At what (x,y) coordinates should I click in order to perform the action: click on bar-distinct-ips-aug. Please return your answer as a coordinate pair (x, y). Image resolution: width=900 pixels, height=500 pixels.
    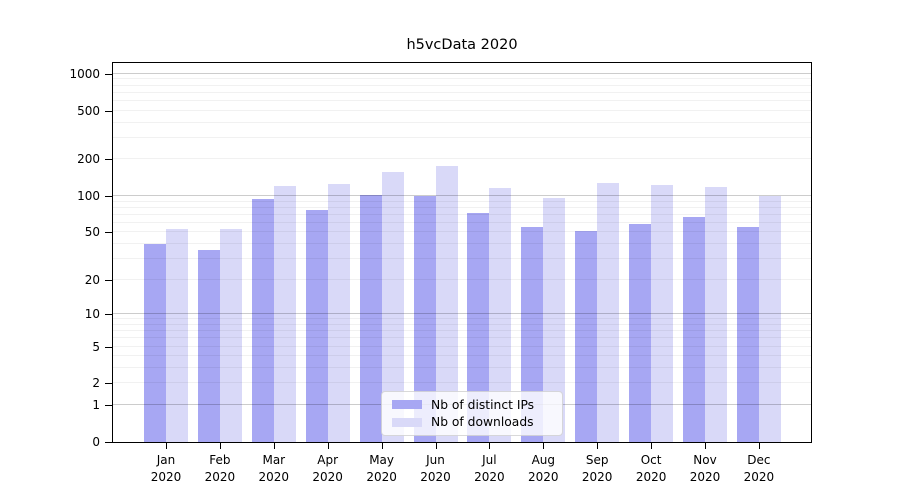
    Looking at the image, I should click on (532, 334).